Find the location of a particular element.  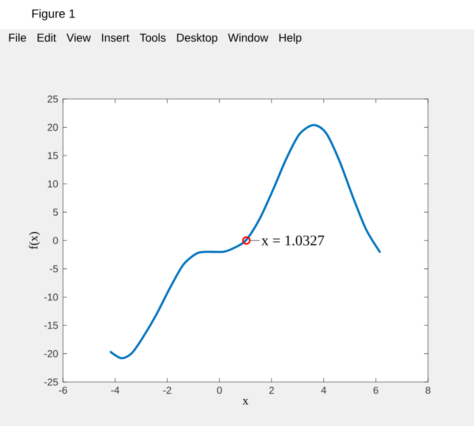

text: Window is located at coordinates (248, 37).